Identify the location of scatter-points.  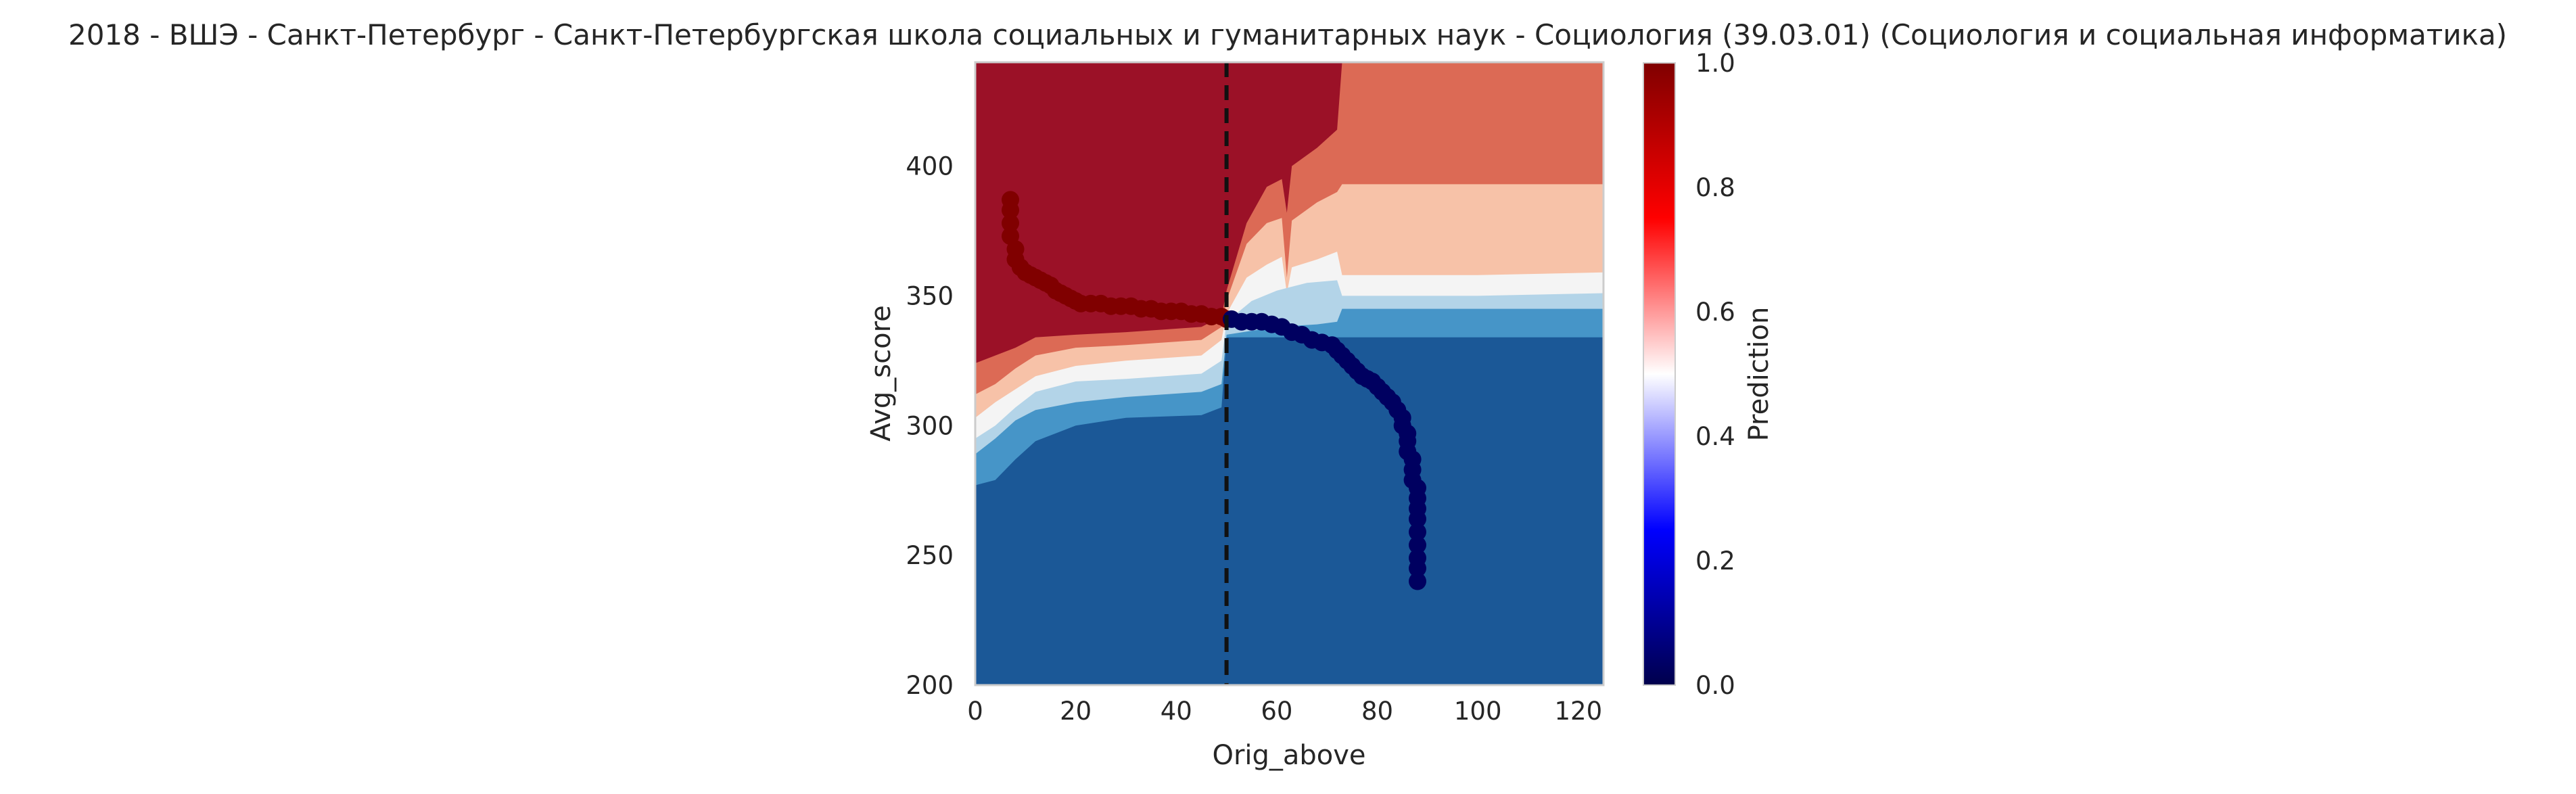
(1214, 390).